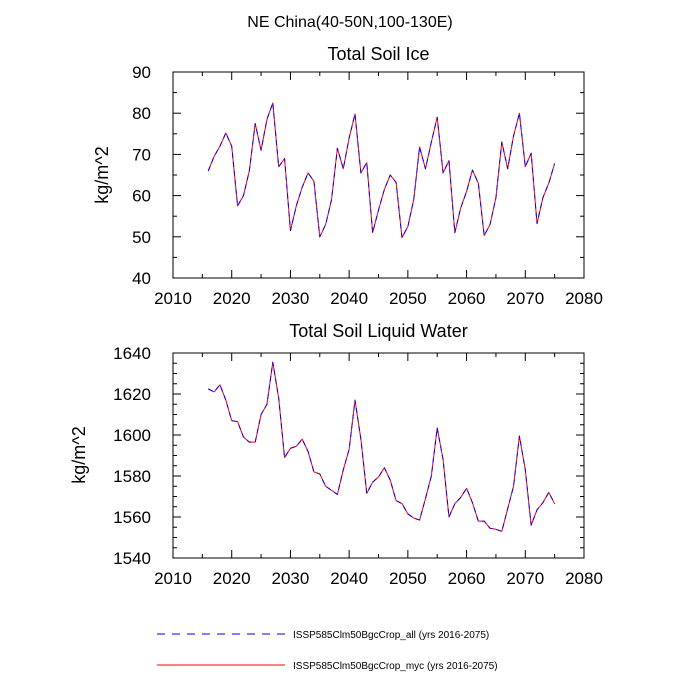 The height and width of the screenshot is (700, 700). I want to click on y-tick-label: 1620, so click(132, 394).